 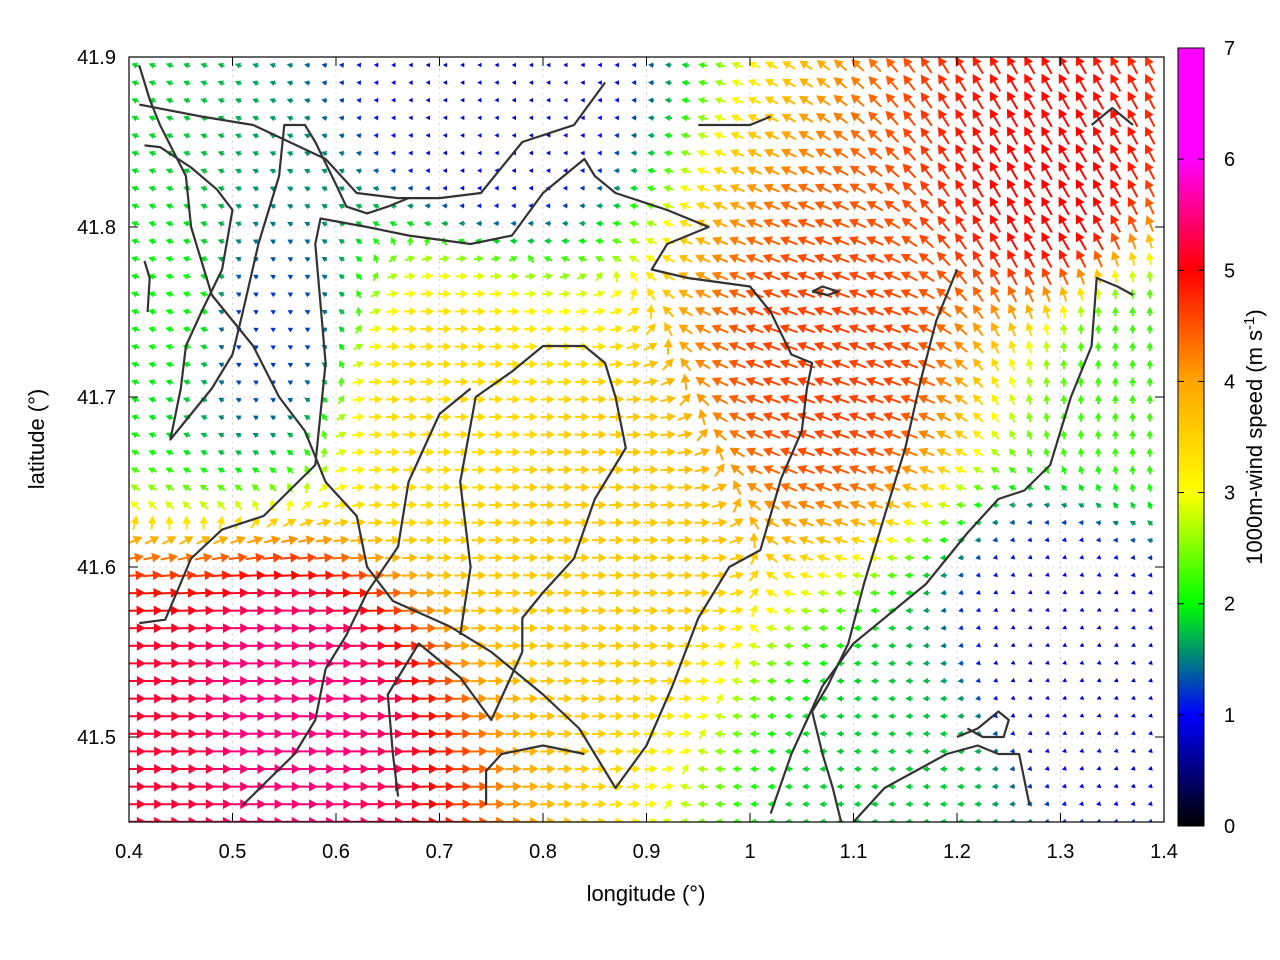 I want to click on colorbar-tick-label: 2, so click(x=1229, y=605).